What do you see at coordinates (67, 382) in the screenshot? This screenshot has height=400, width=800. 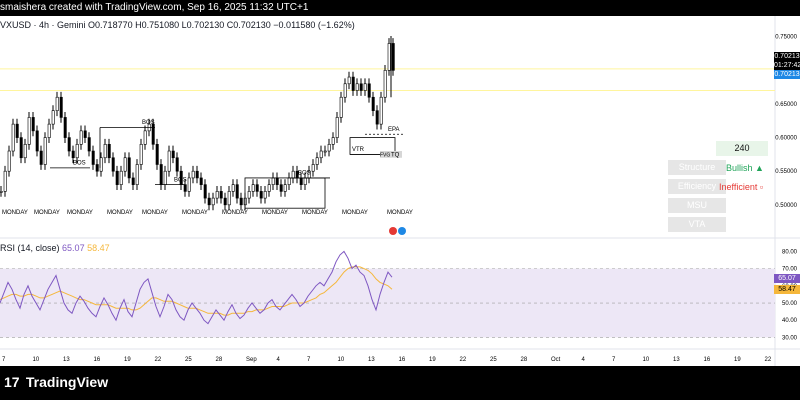 I see `brand-name: TradingView` at bounding box center [67, 382].